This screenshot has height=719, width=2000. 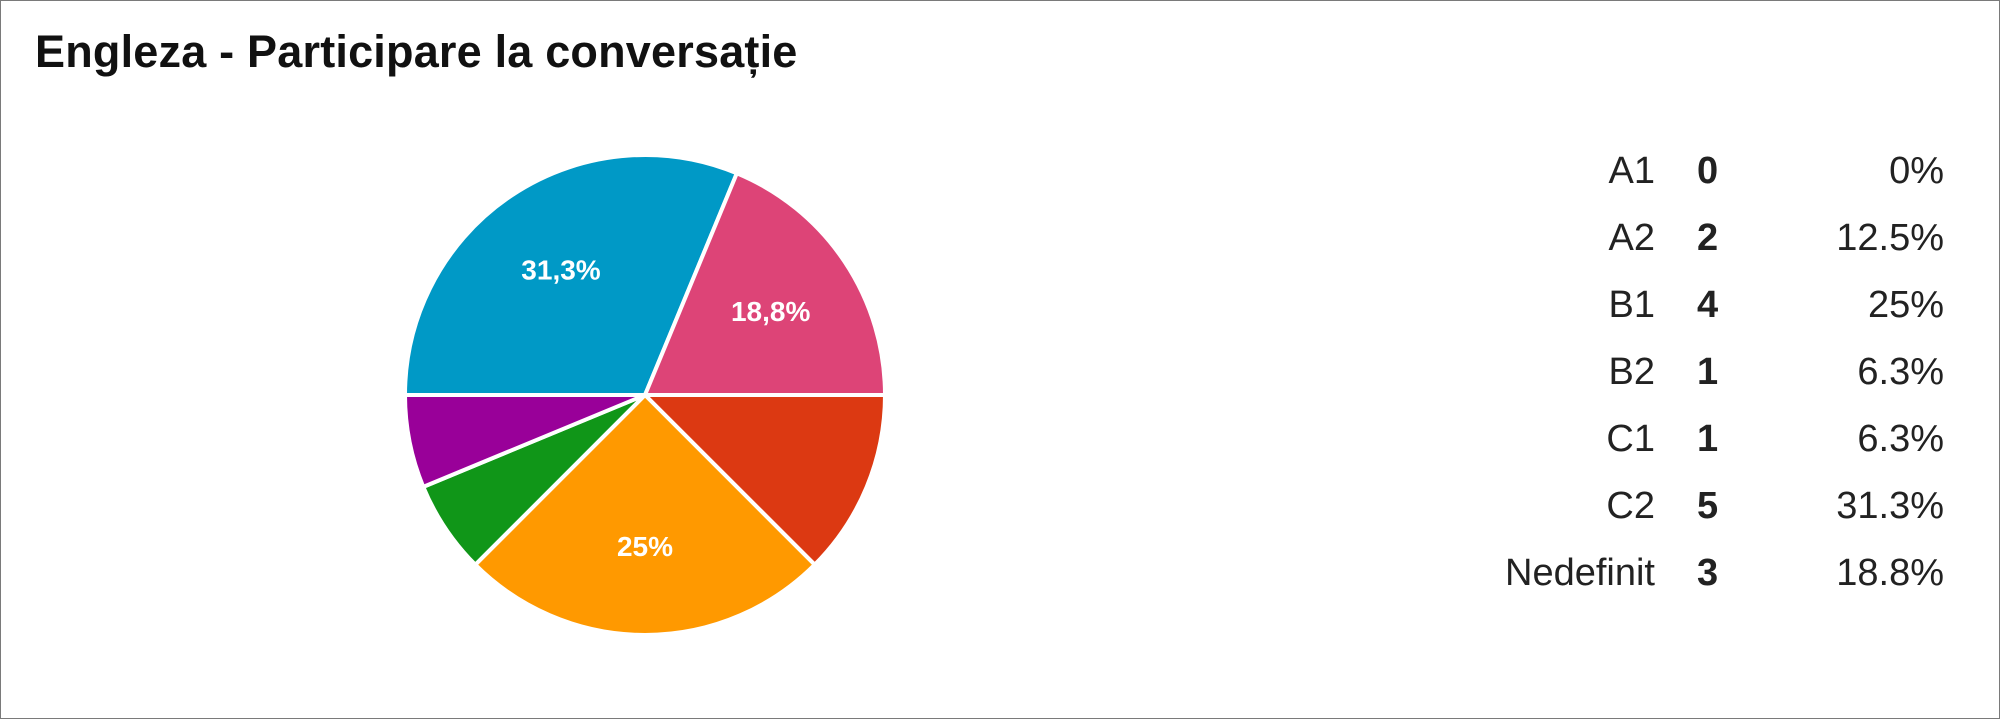 What do you see at coordinates (1890, 238) in the screenshot?
I see `legend-percent: 12.5%` at bounding box center [1890, 238].